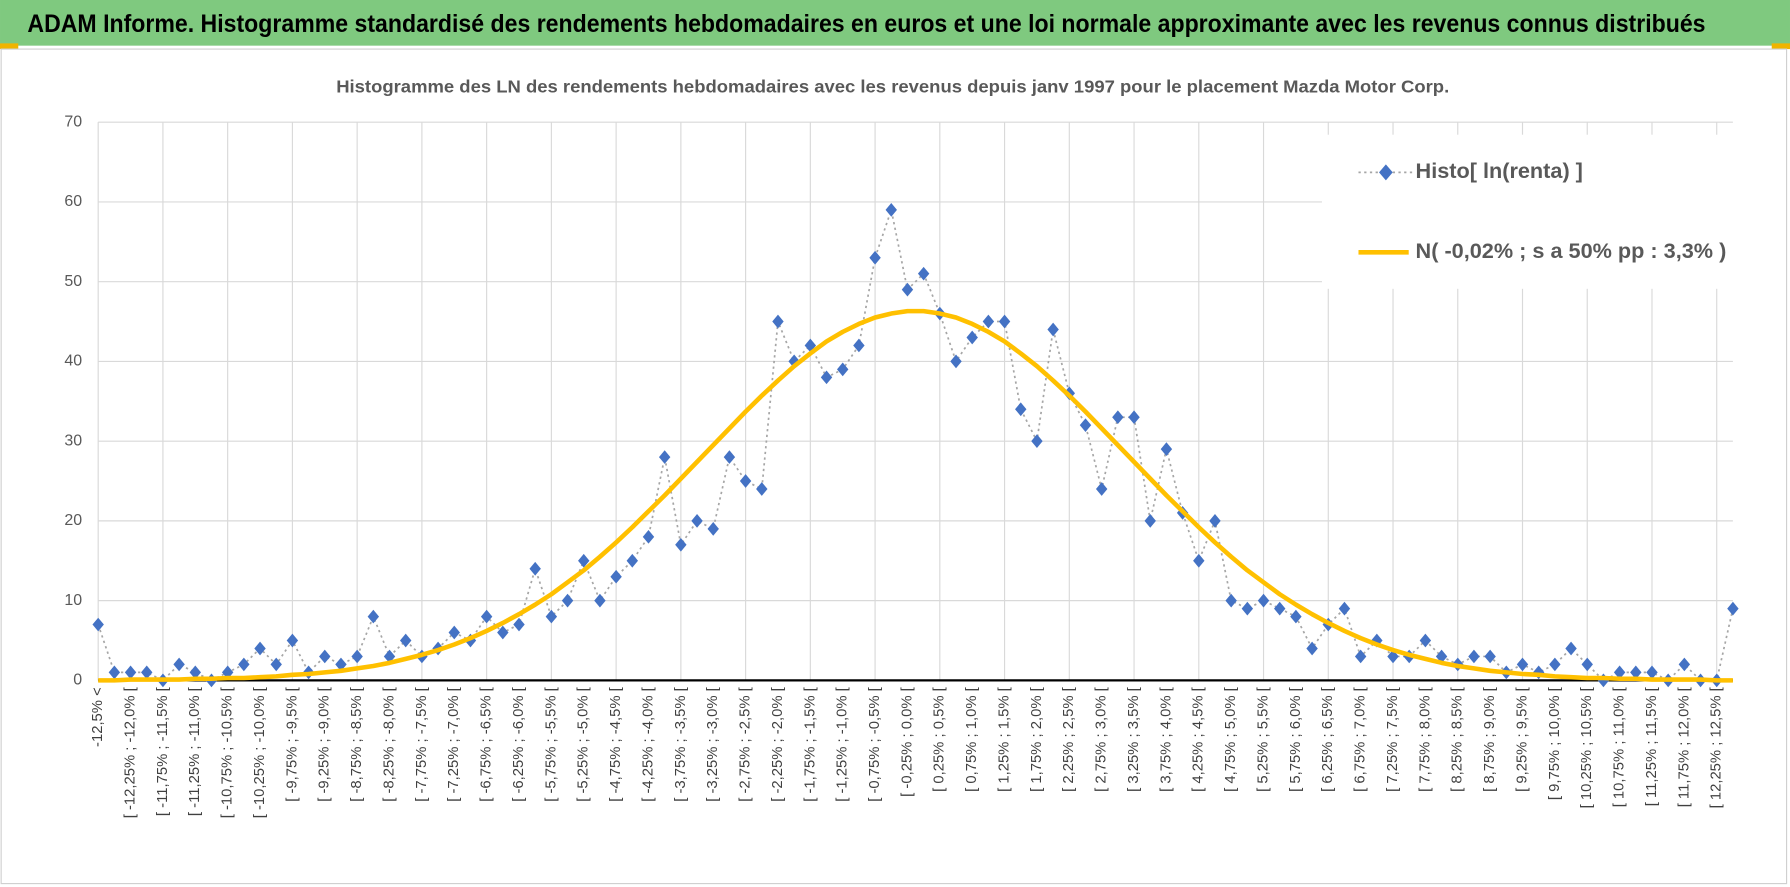 Image resolution: width=1790 pixels, height=887 pixels. I want to click on x-tick-label: [ 4,25% ; 4,5% [, so click(1199, 739).